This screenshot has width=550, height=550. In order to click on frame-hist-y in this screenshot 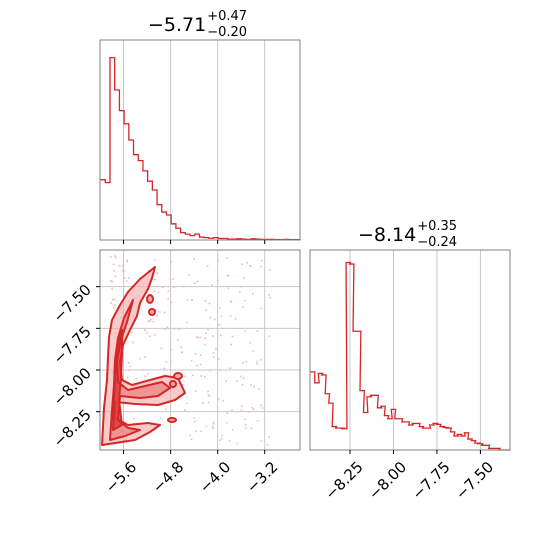, I will do `click(410, 350)`.